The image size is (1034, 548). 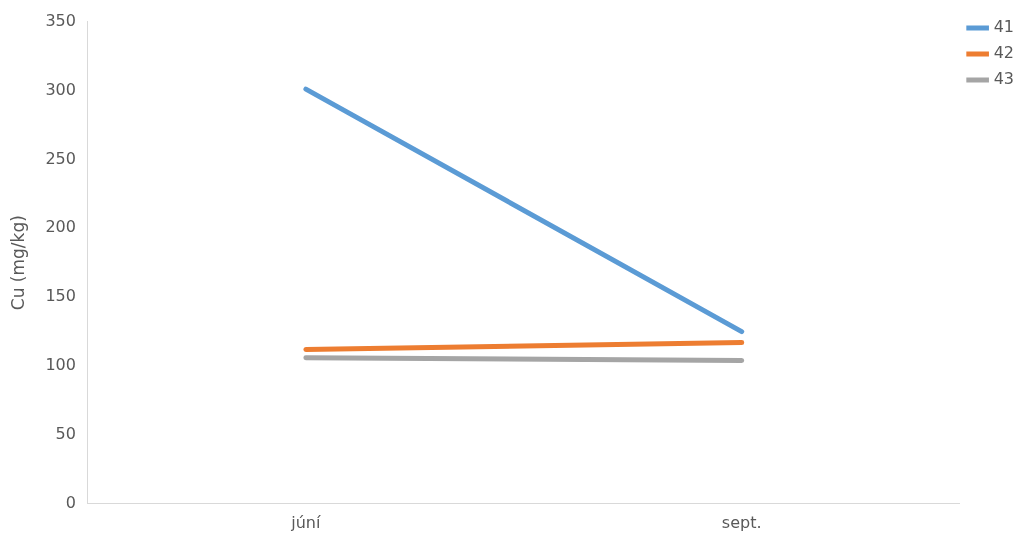 I want to click on y-tick-label: 350, so click(x=60, y=20).